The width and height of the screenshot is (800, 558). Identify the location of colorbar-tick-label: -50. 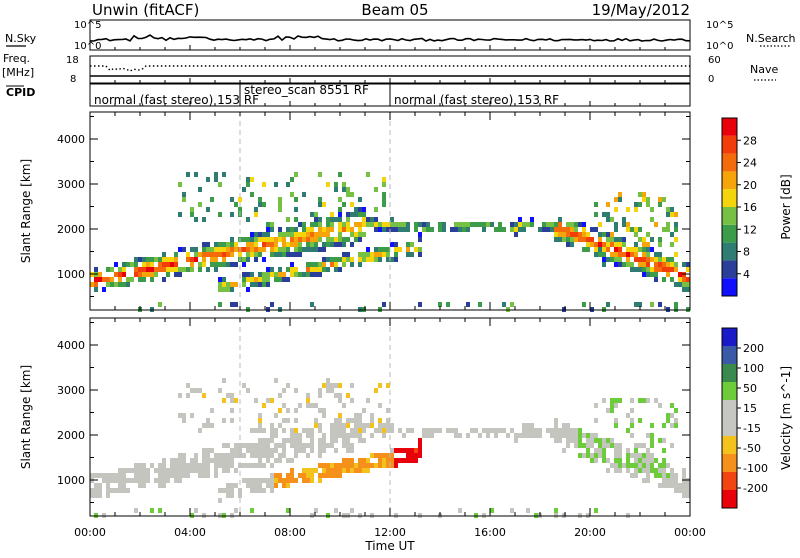
(752, 448).